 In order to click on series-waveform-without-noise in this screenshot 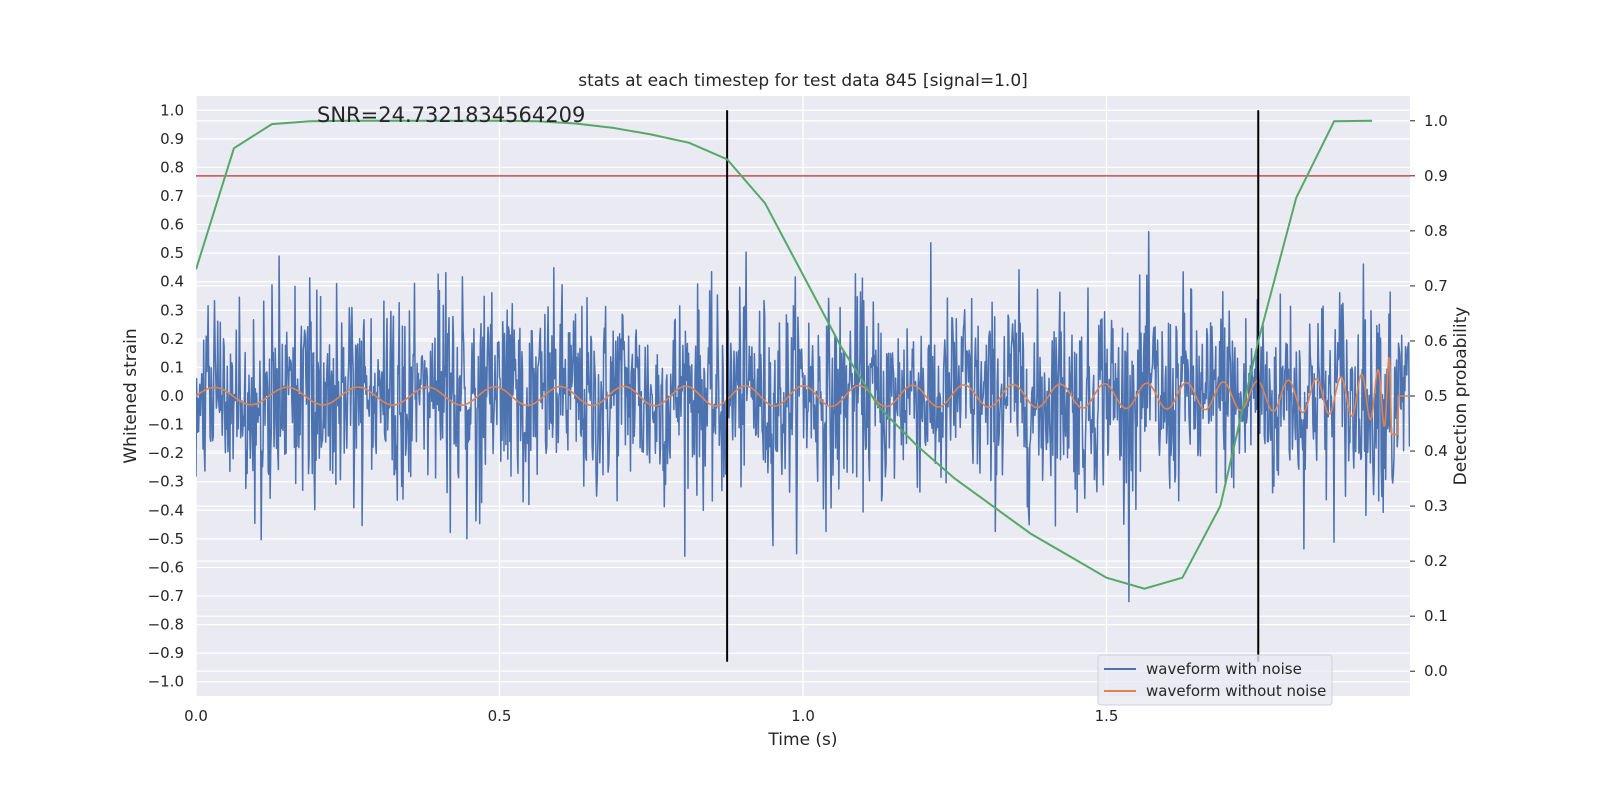, I will do `click(803, 396)`.